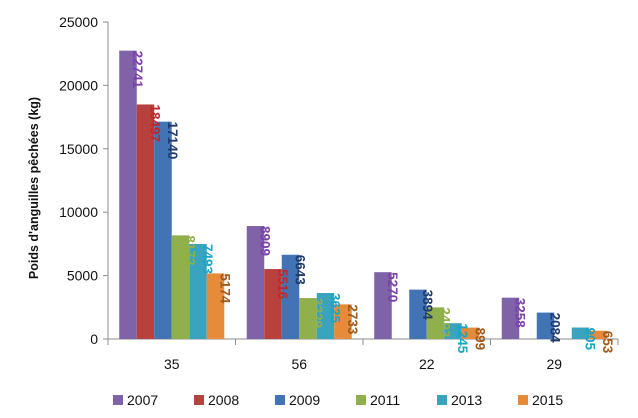 Image resolution: width=638 pixels, height=418 pixels. What do you see at coordinates (427, 305) in the screenshot?
I see `data-label: 3894` at bounding box center [427, 305].